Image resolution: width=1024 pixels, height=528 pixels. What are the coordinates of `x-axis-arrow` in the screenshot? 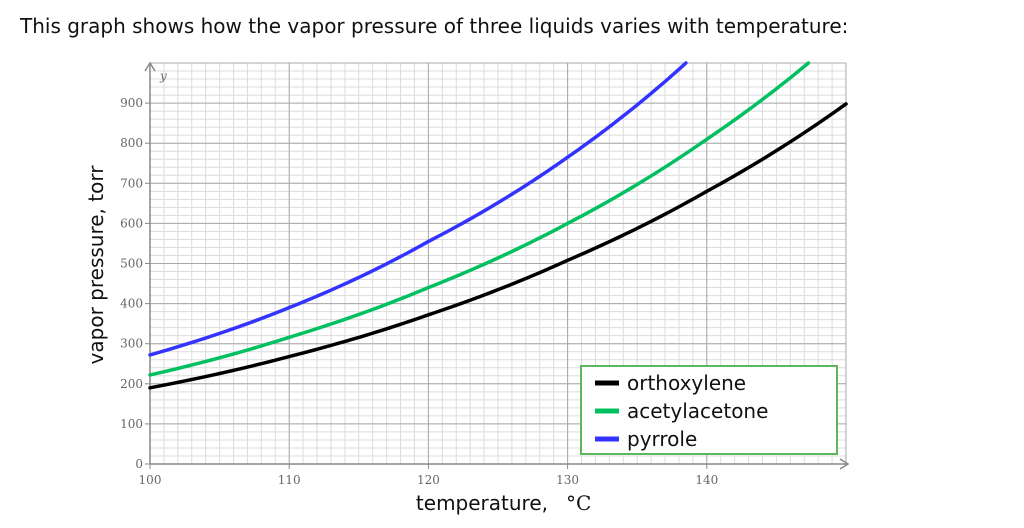 It's located at (844, 464).